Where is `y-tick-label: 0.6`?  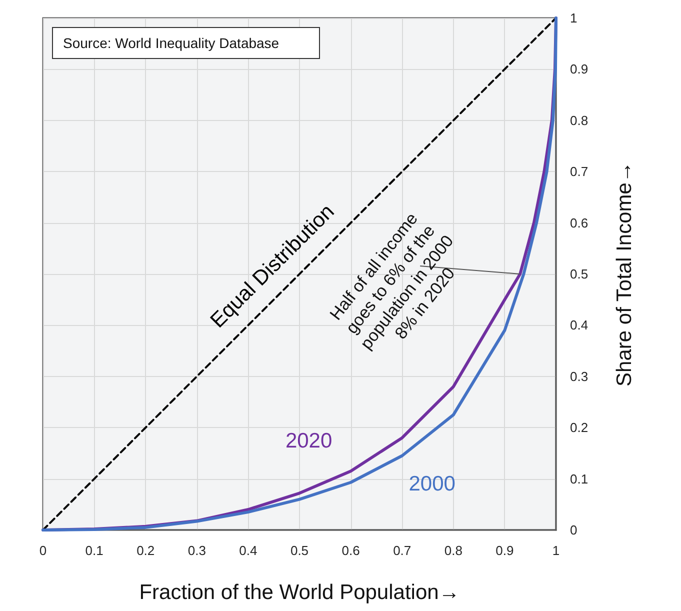
y-tick-label: 0.6 is located at coordinates (579, 222).